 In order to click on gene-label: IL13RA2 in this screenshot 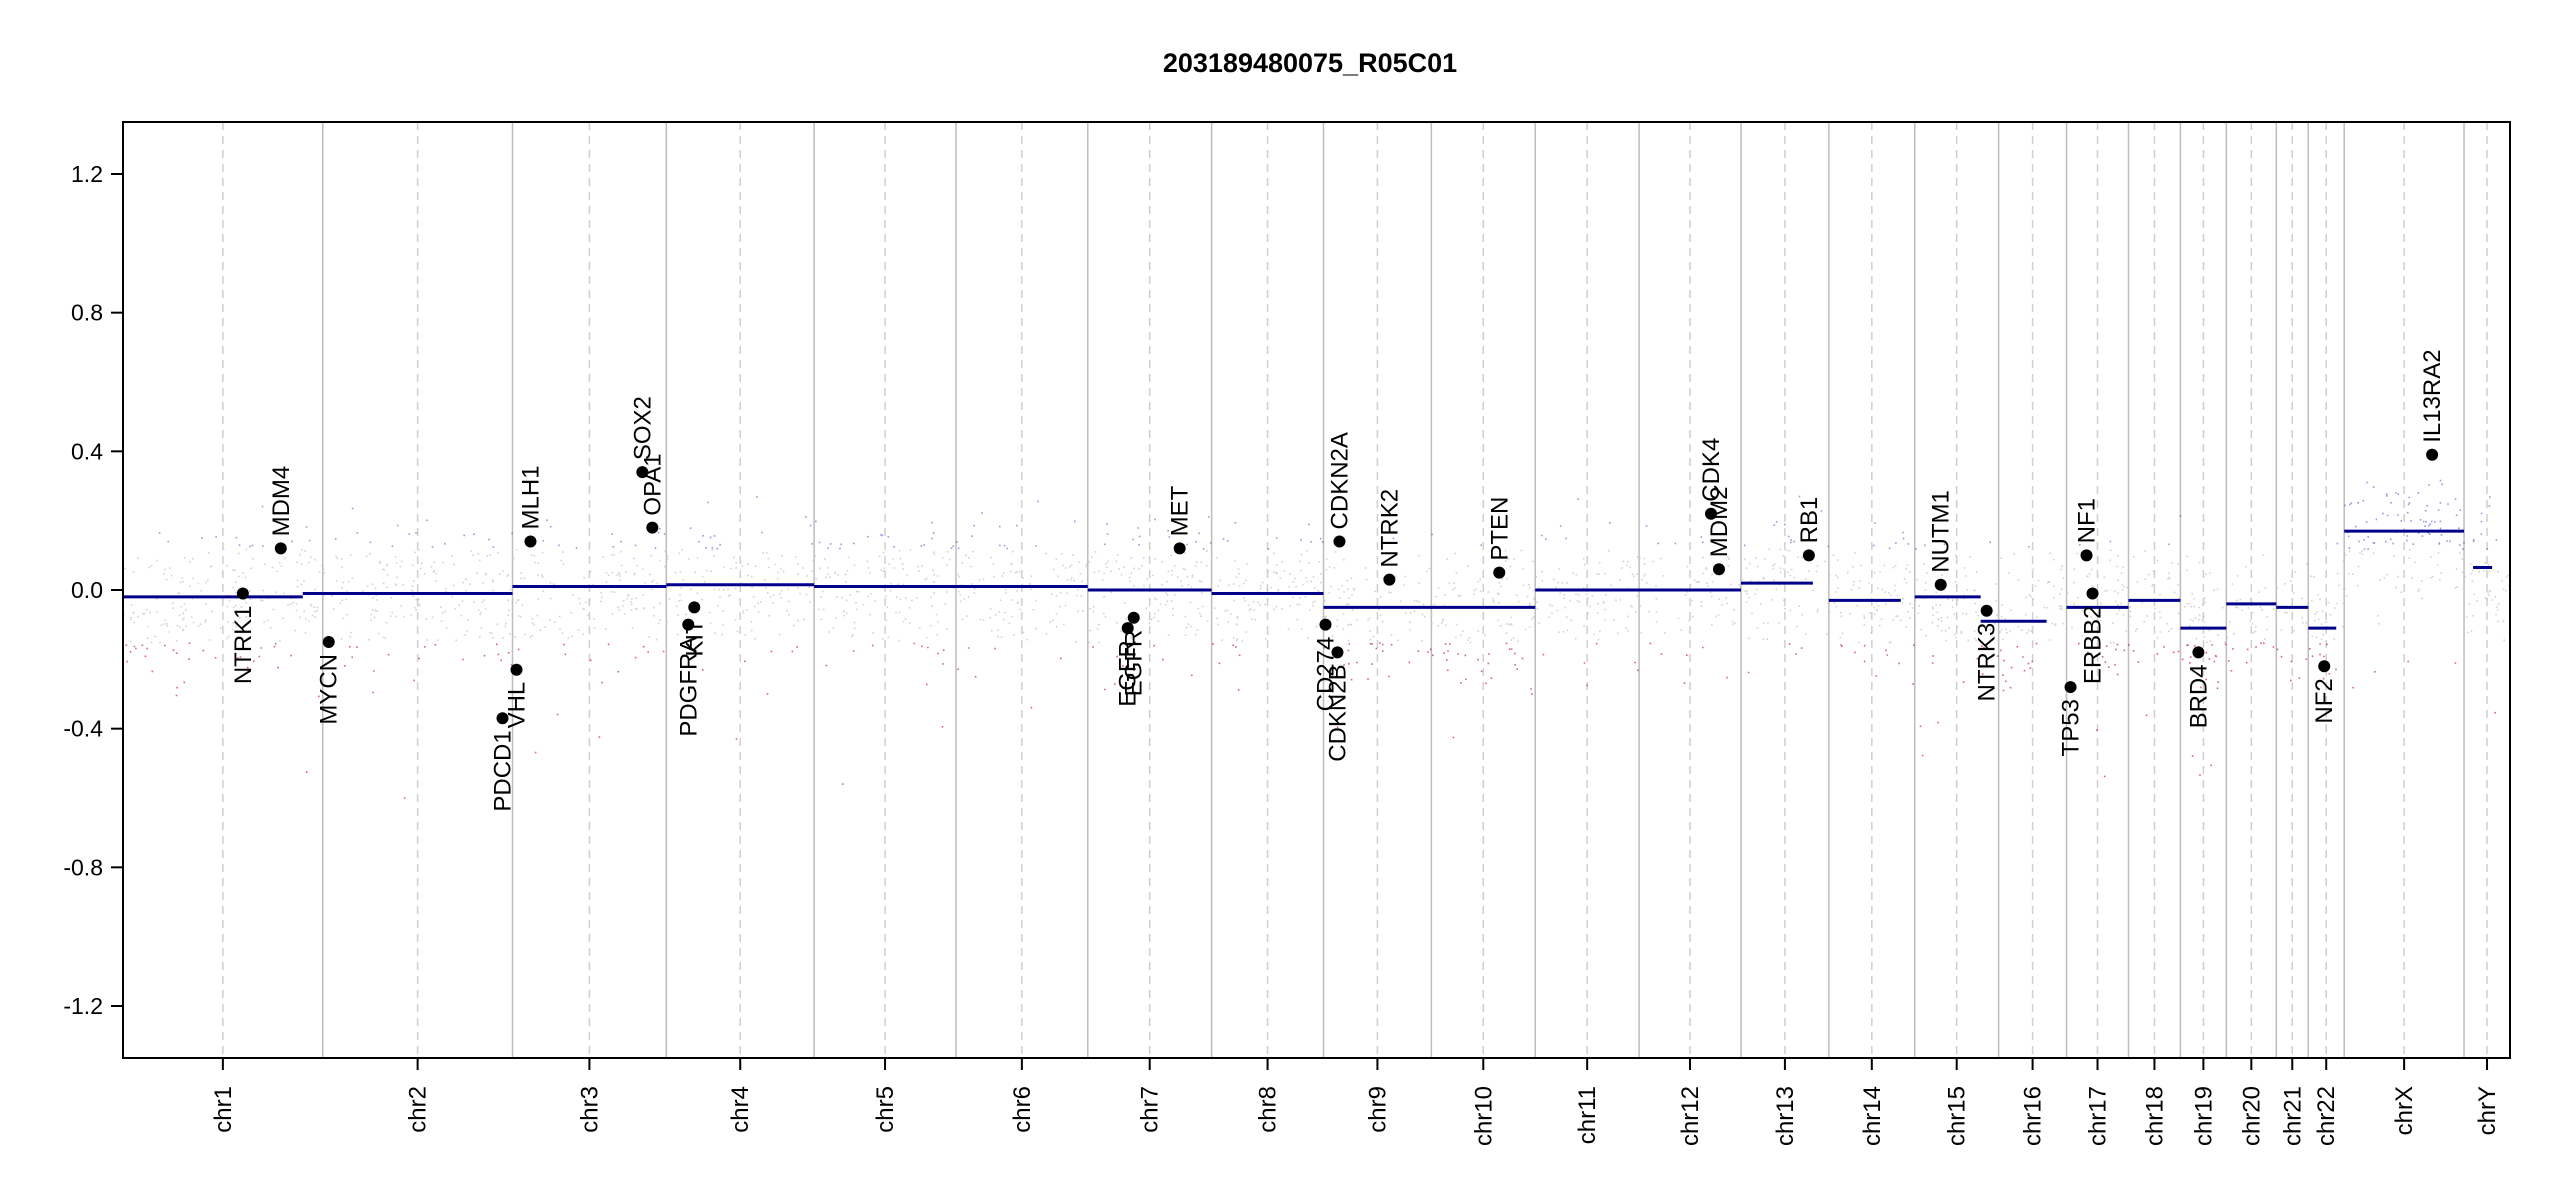, I will do `click(2432, 395)`.